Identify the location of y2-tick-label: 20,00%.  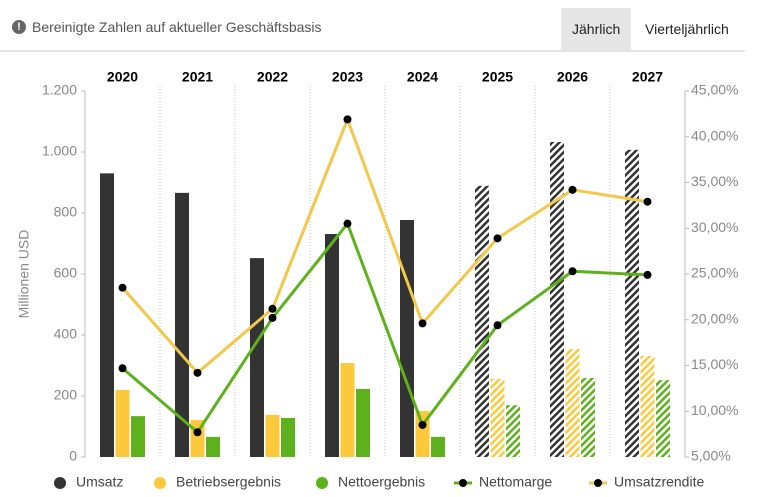
(714, 318).